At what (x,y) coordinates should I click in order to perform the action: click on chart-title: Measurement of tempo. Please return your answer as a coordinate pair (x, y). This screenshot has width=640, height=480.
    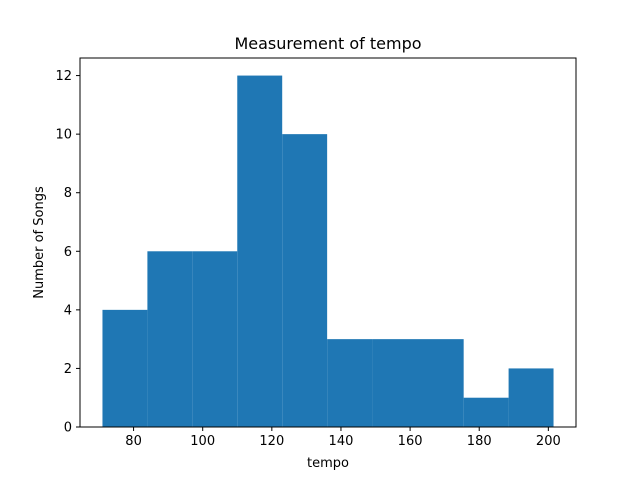
    Looking at the image, I should click on (327, 43).